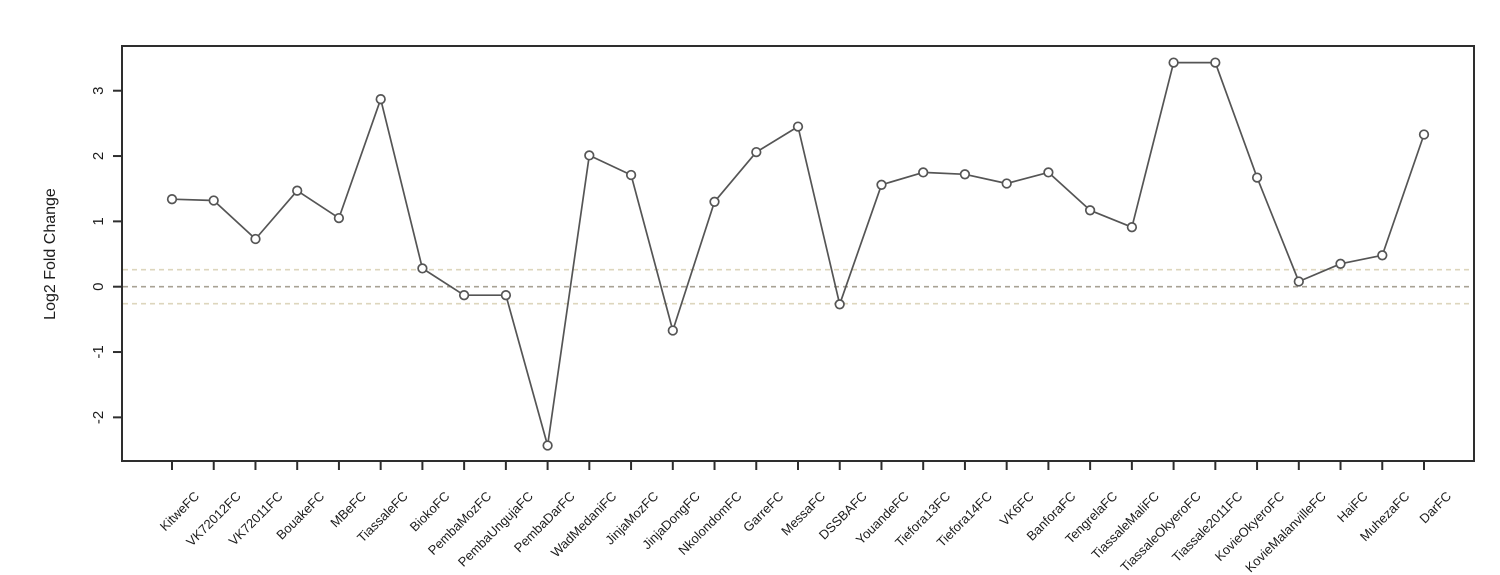 This screenshot has width=1500, height=575. I want to click on data-point-PembaMozFC, so click(464, 295).